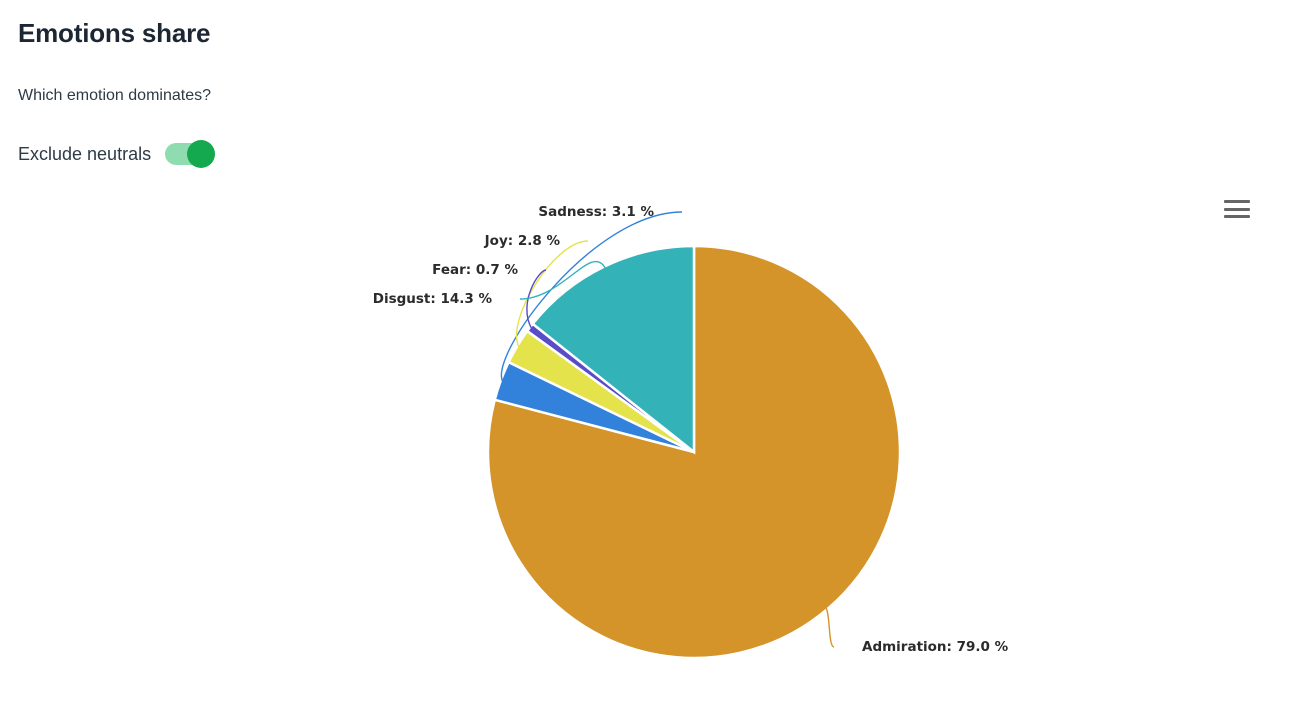 The image size is (1300, 714). Describe the element at coordinates (114, 33) in the screenshot. I see `page-title: Emotions share` at that location.